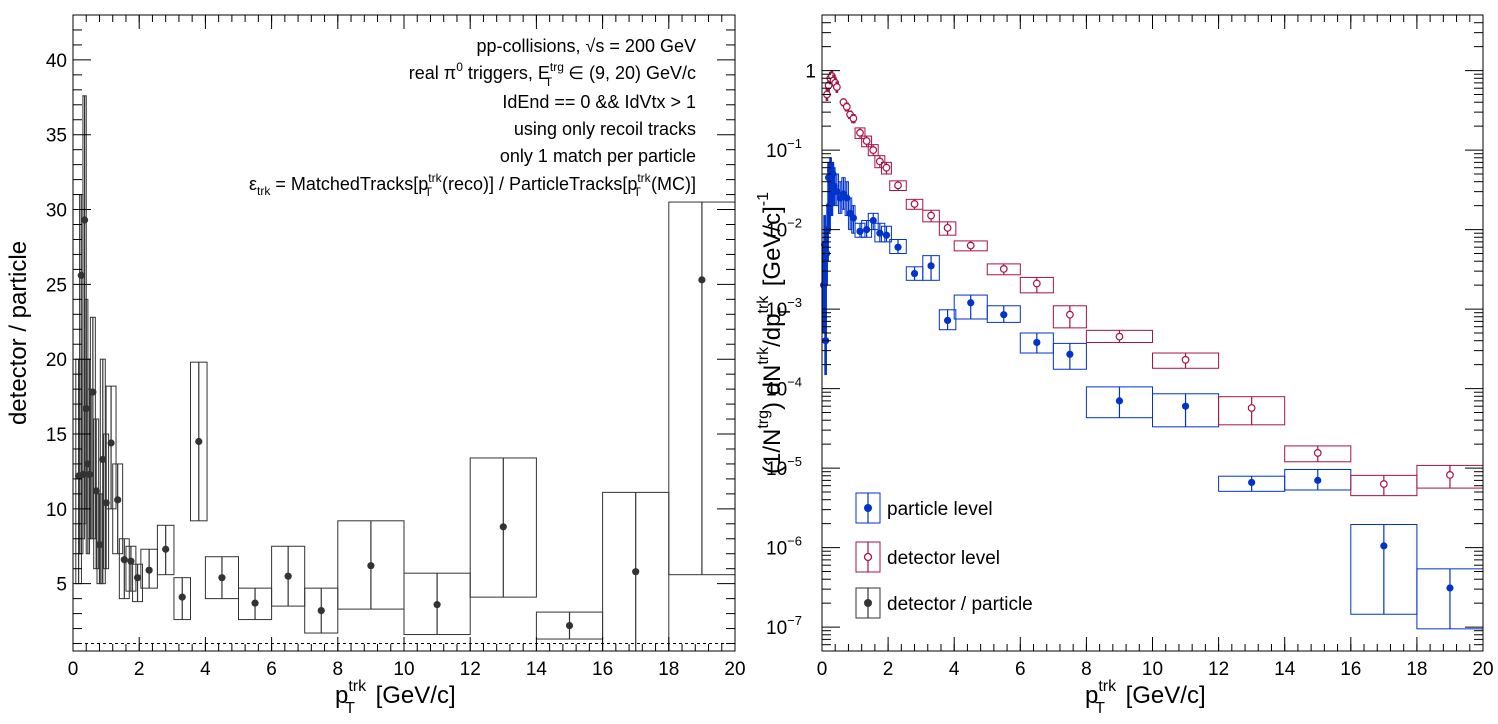 Image resolution: width=1498 pixels, height=724 pixels. I want to click on y-tick-label: 20, so click(56, 360).